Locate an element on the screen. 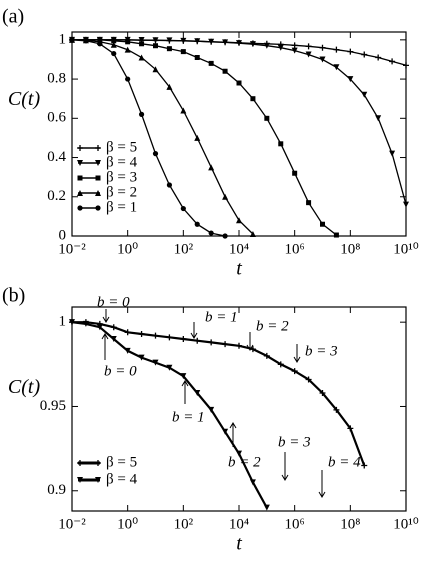 This screenshot has width=436, height=564. x-tick-label: 10⁶ is located at coordinates (295, 249).